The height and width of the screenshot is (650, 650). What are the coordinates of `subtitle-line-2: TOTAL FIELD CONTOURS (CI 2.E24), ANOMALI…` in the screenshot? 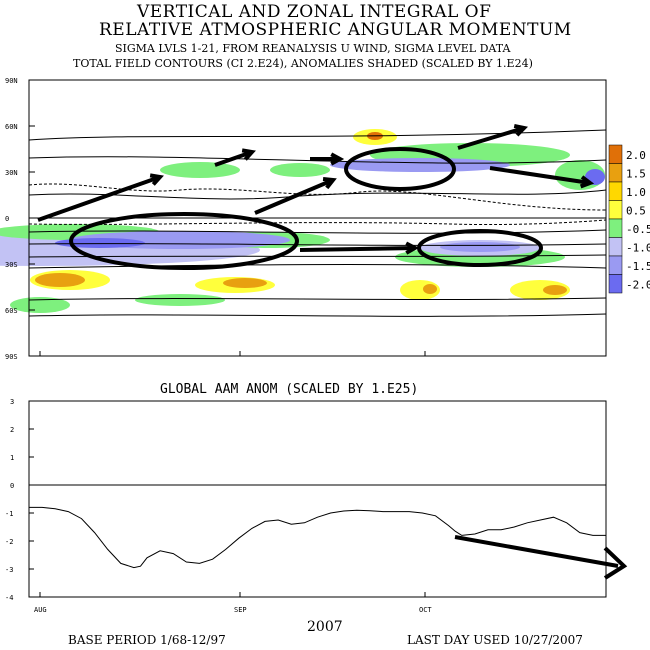 It's located at (303, 63).